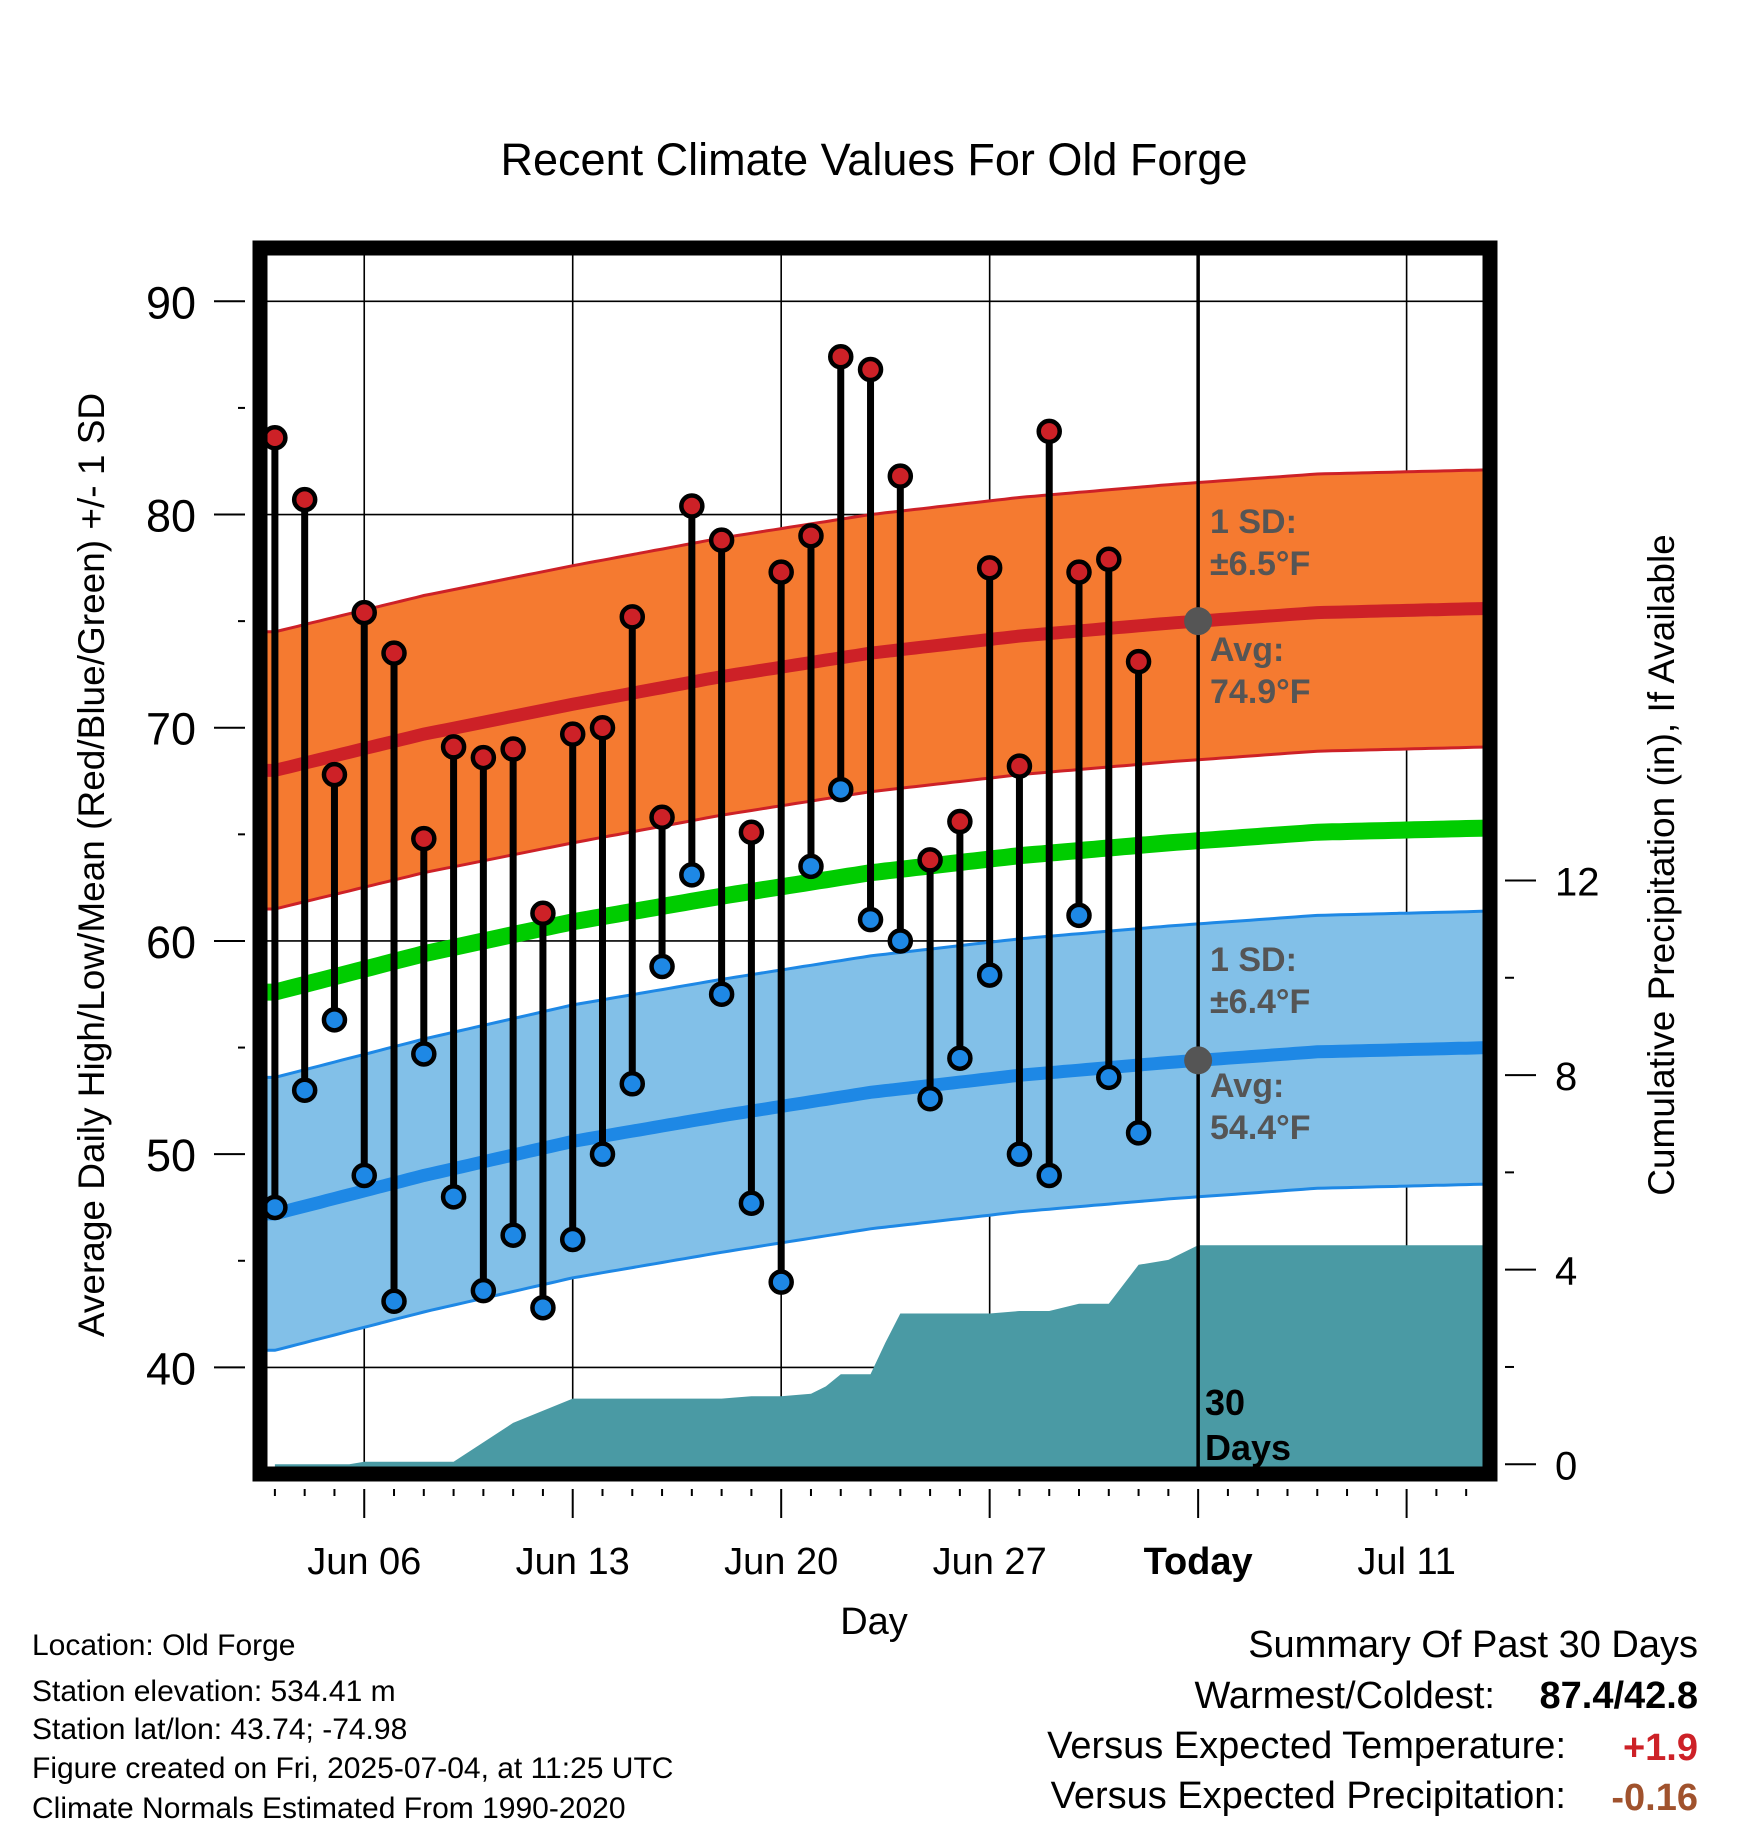 This screenshot has height=1828, width=1748. Describe the element at coordinates (171, 942) in the screenshot. I see `y-left-tick-label: 60` at that location.